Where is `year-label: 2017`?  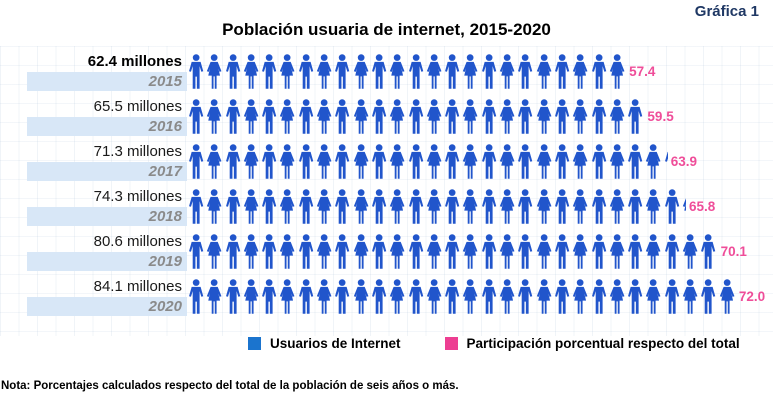 year-label: 2017 is located at coordinates (107, 171).